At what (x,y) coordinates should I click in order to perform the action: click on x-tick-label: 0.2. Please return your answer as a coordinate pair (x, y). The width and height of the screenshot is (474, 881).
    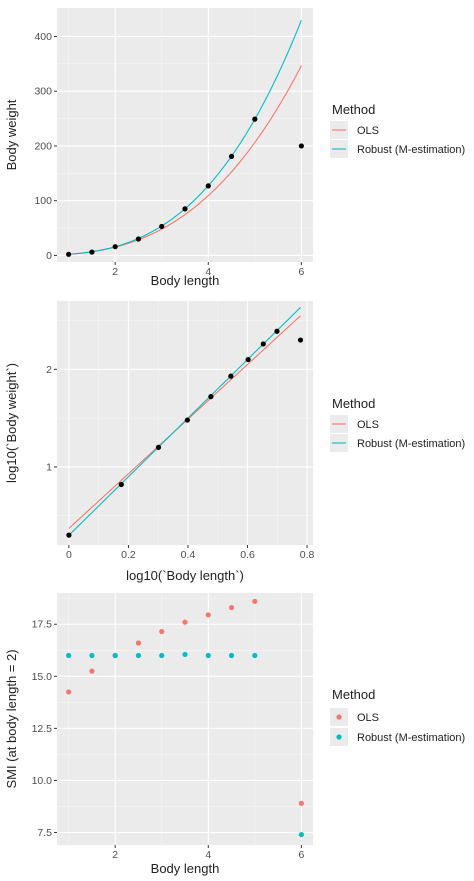
    Looking at the image, I should click on (128, 555).